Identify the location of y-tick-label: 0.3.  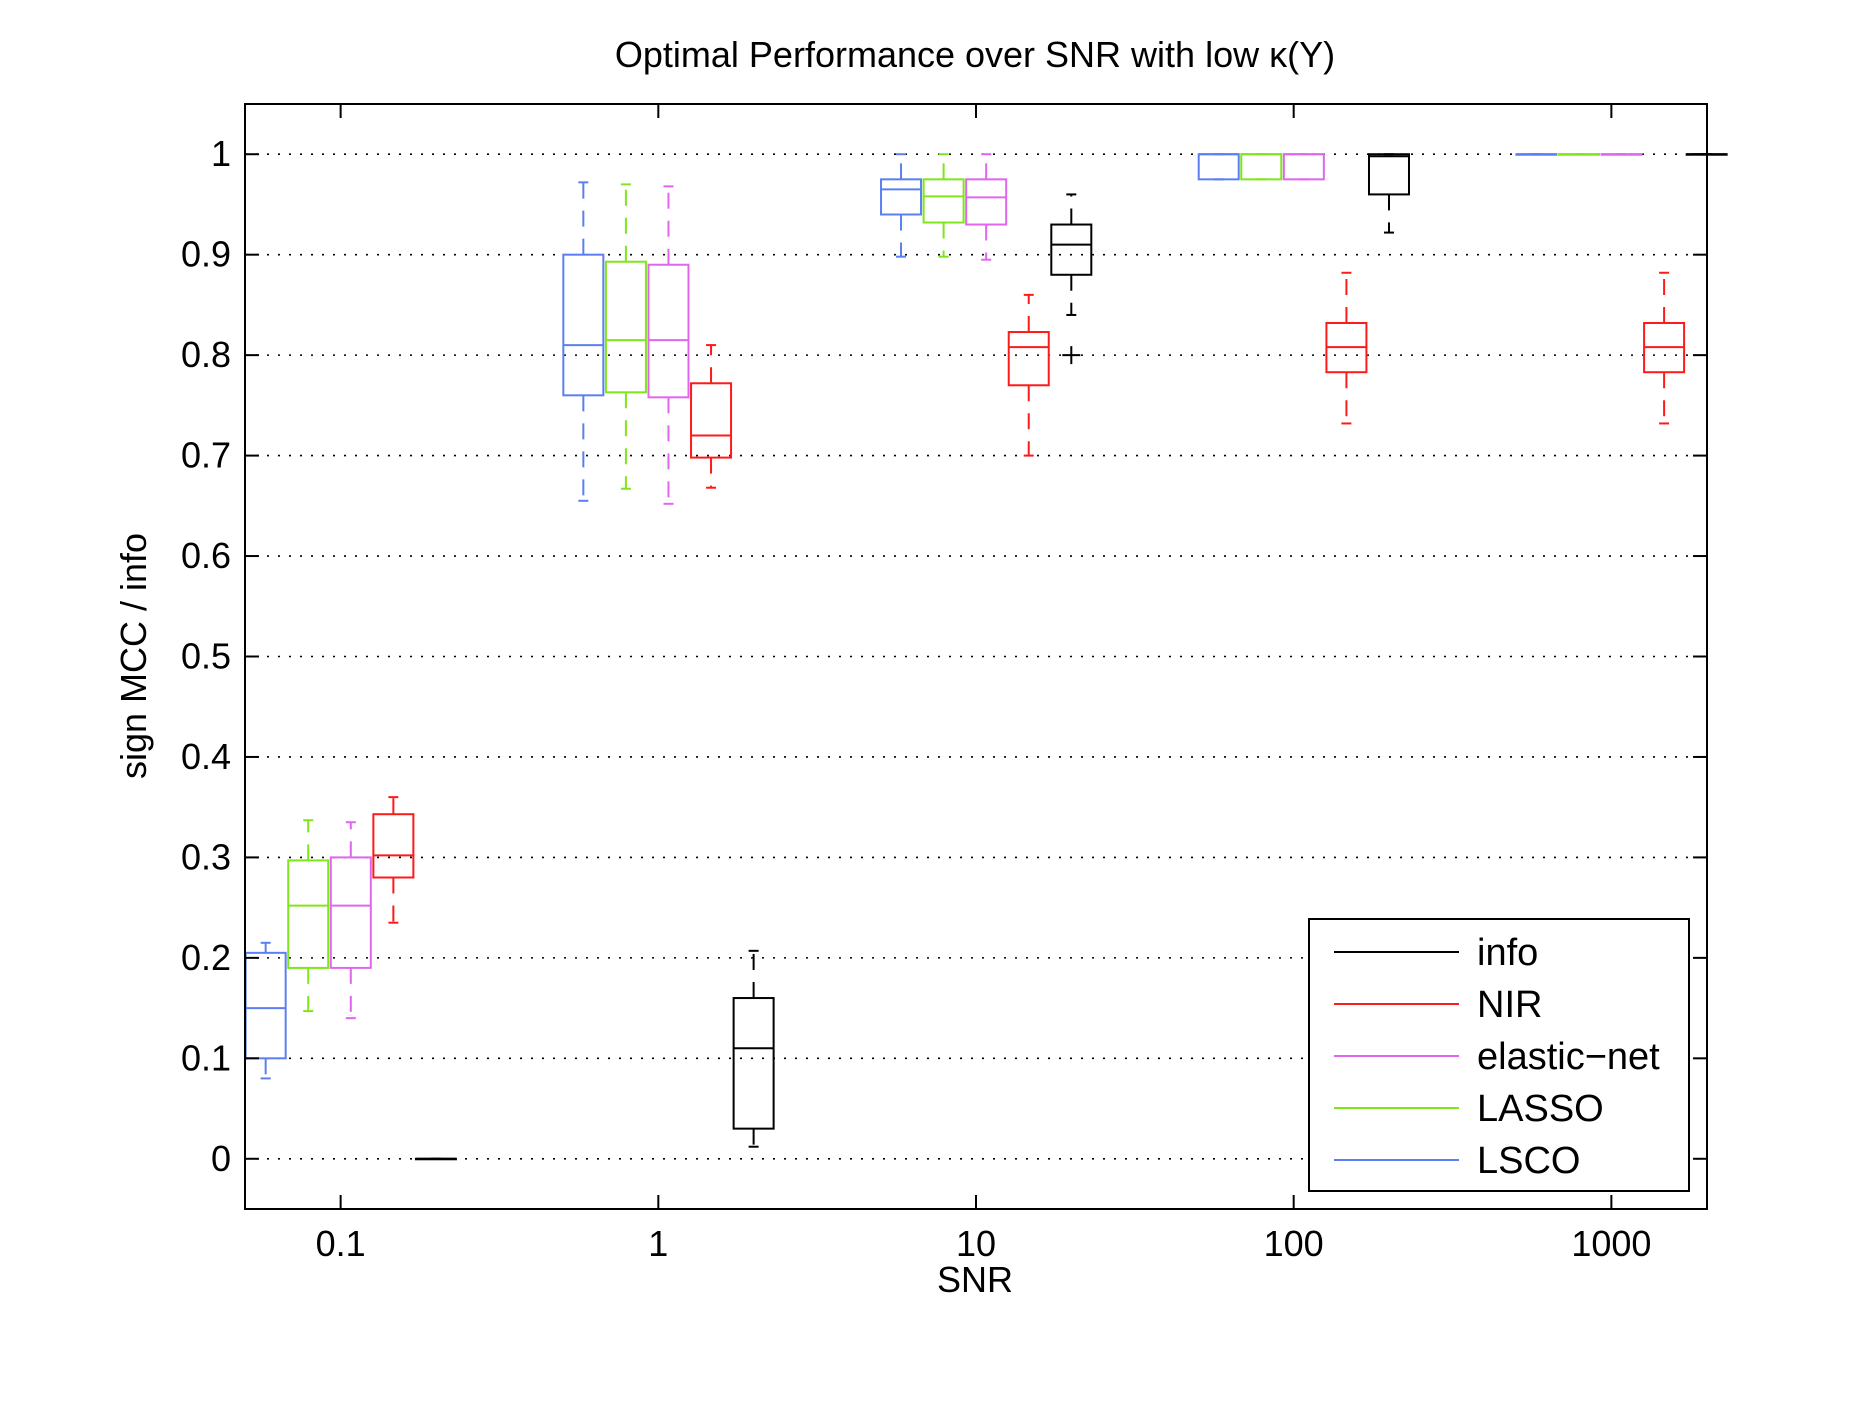
(206, 856).